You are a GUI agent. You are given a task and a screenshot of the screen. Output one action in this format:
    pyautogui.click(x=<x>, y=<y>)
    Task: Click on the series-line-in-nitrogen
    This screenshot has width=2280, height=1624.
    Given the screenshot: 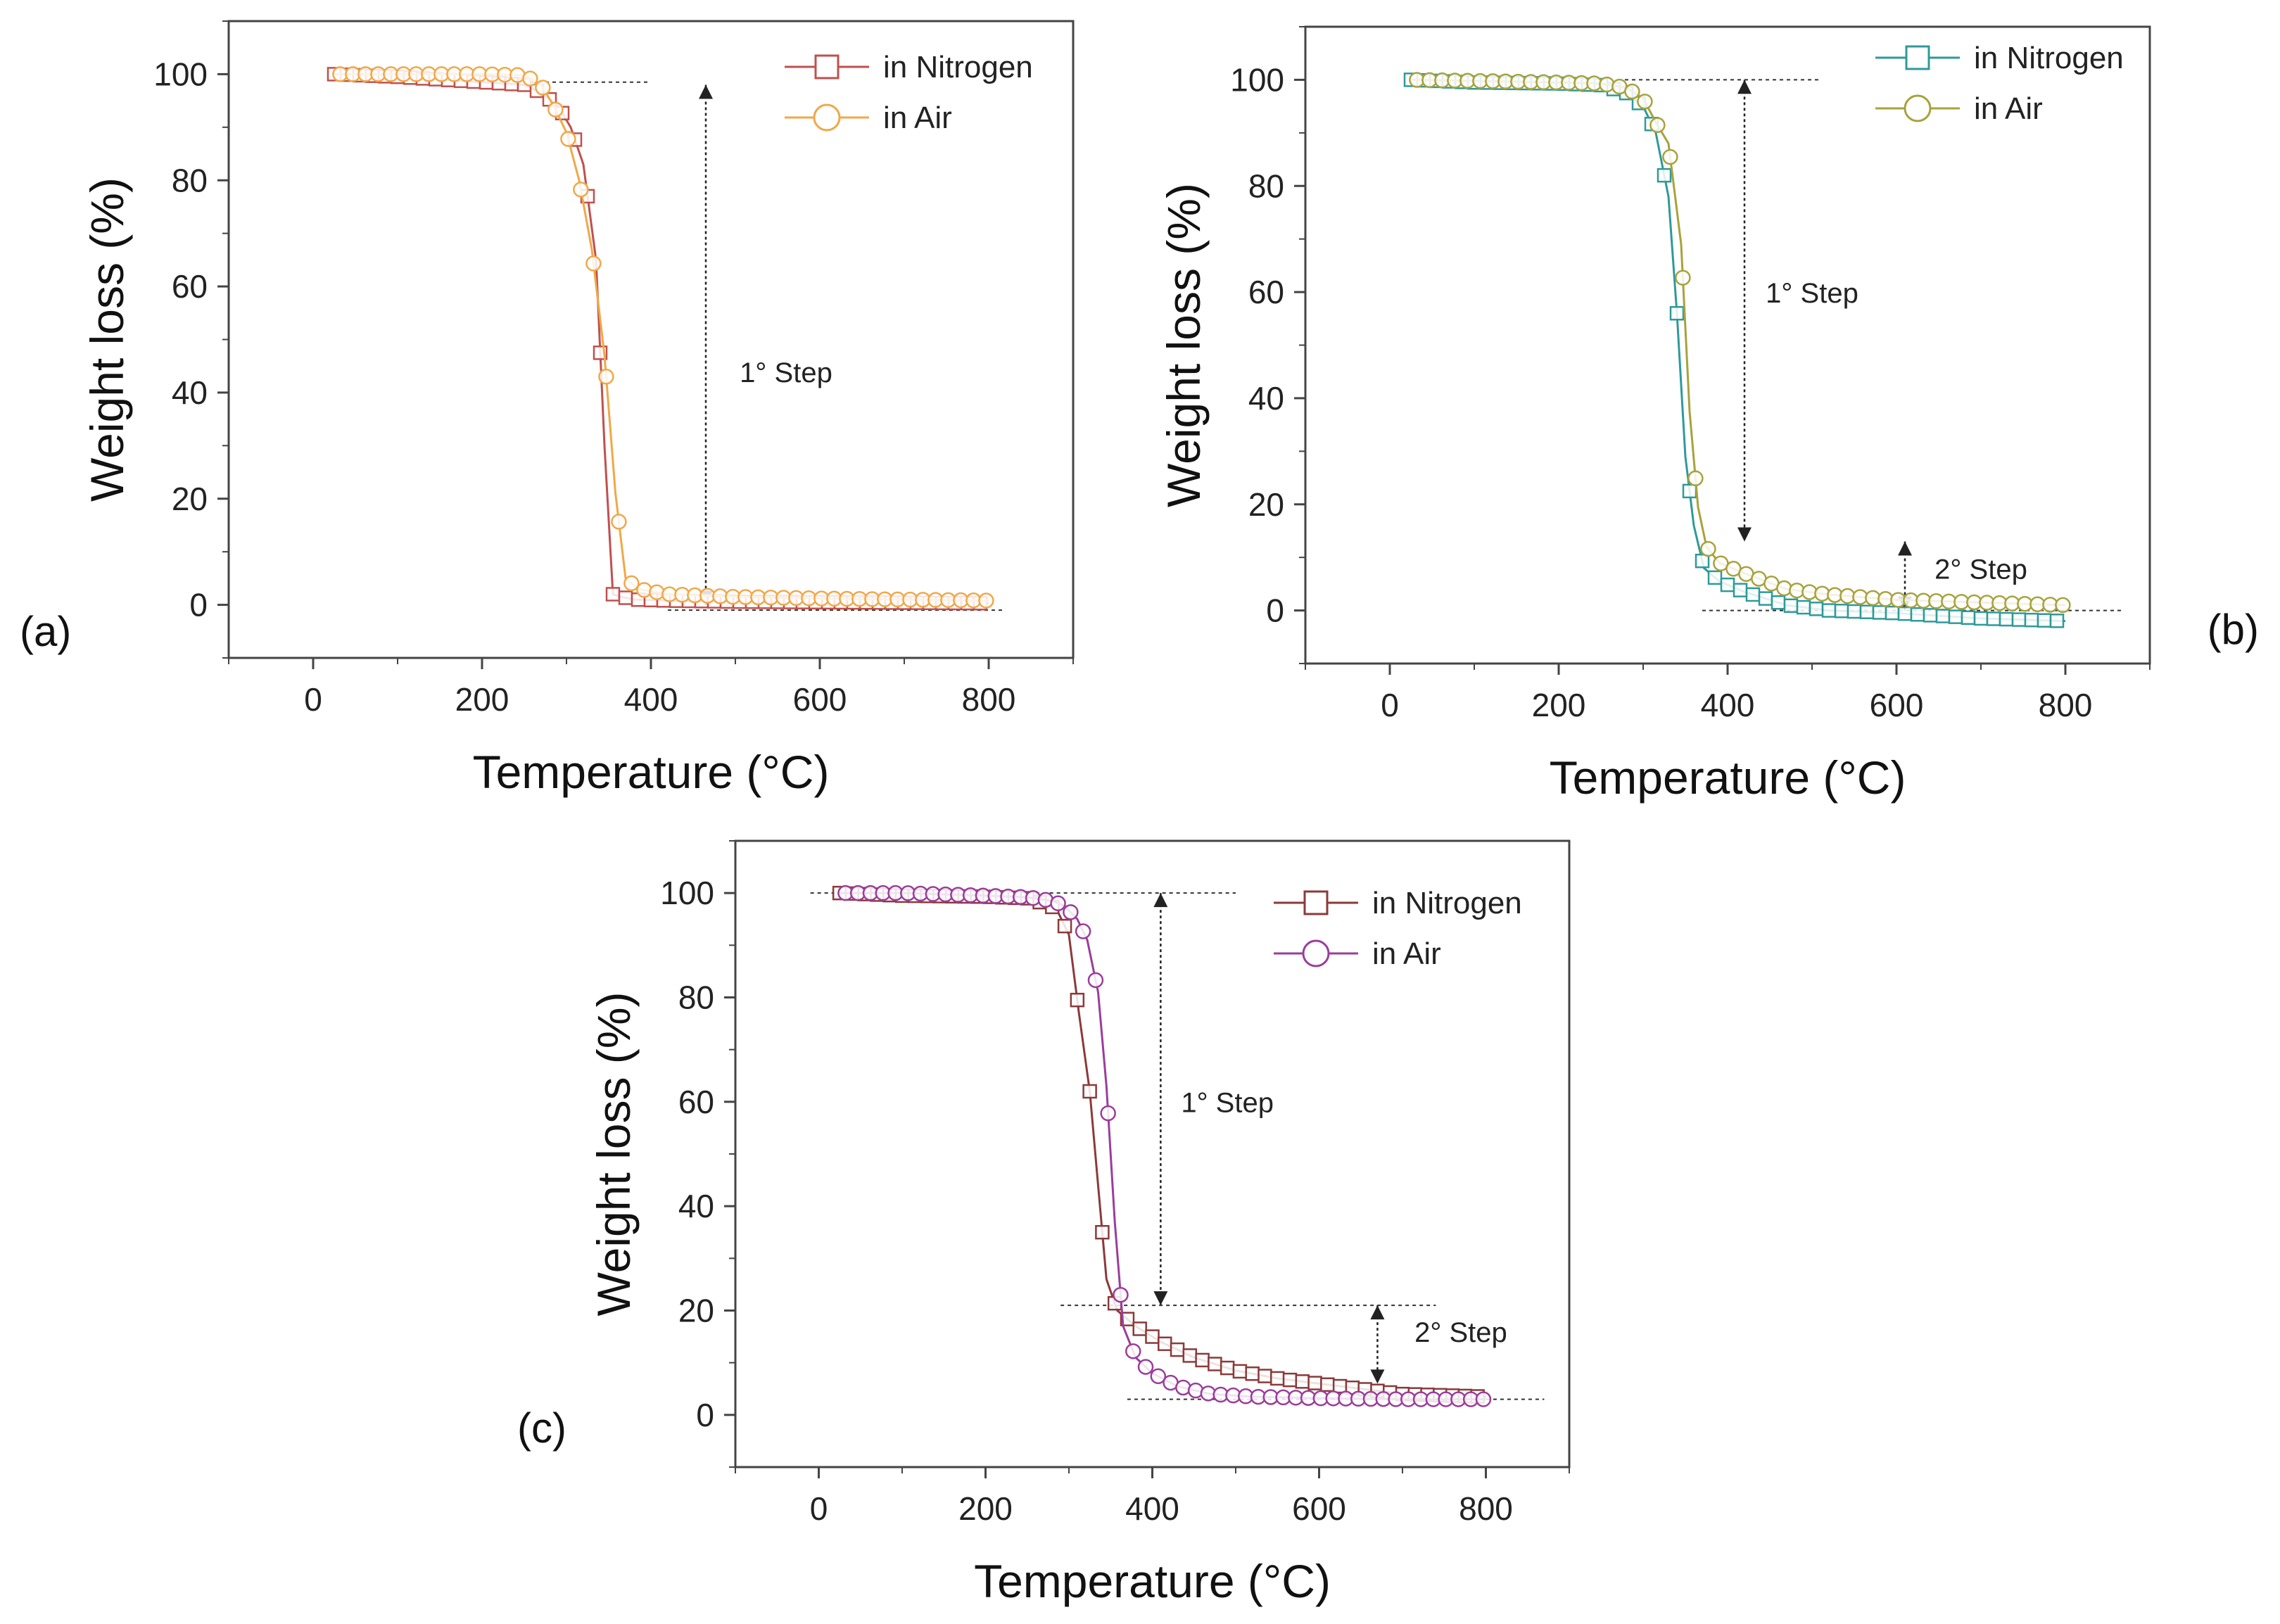 What is the action you would take?
    pyautogui.click(x=1738, y=350)
    